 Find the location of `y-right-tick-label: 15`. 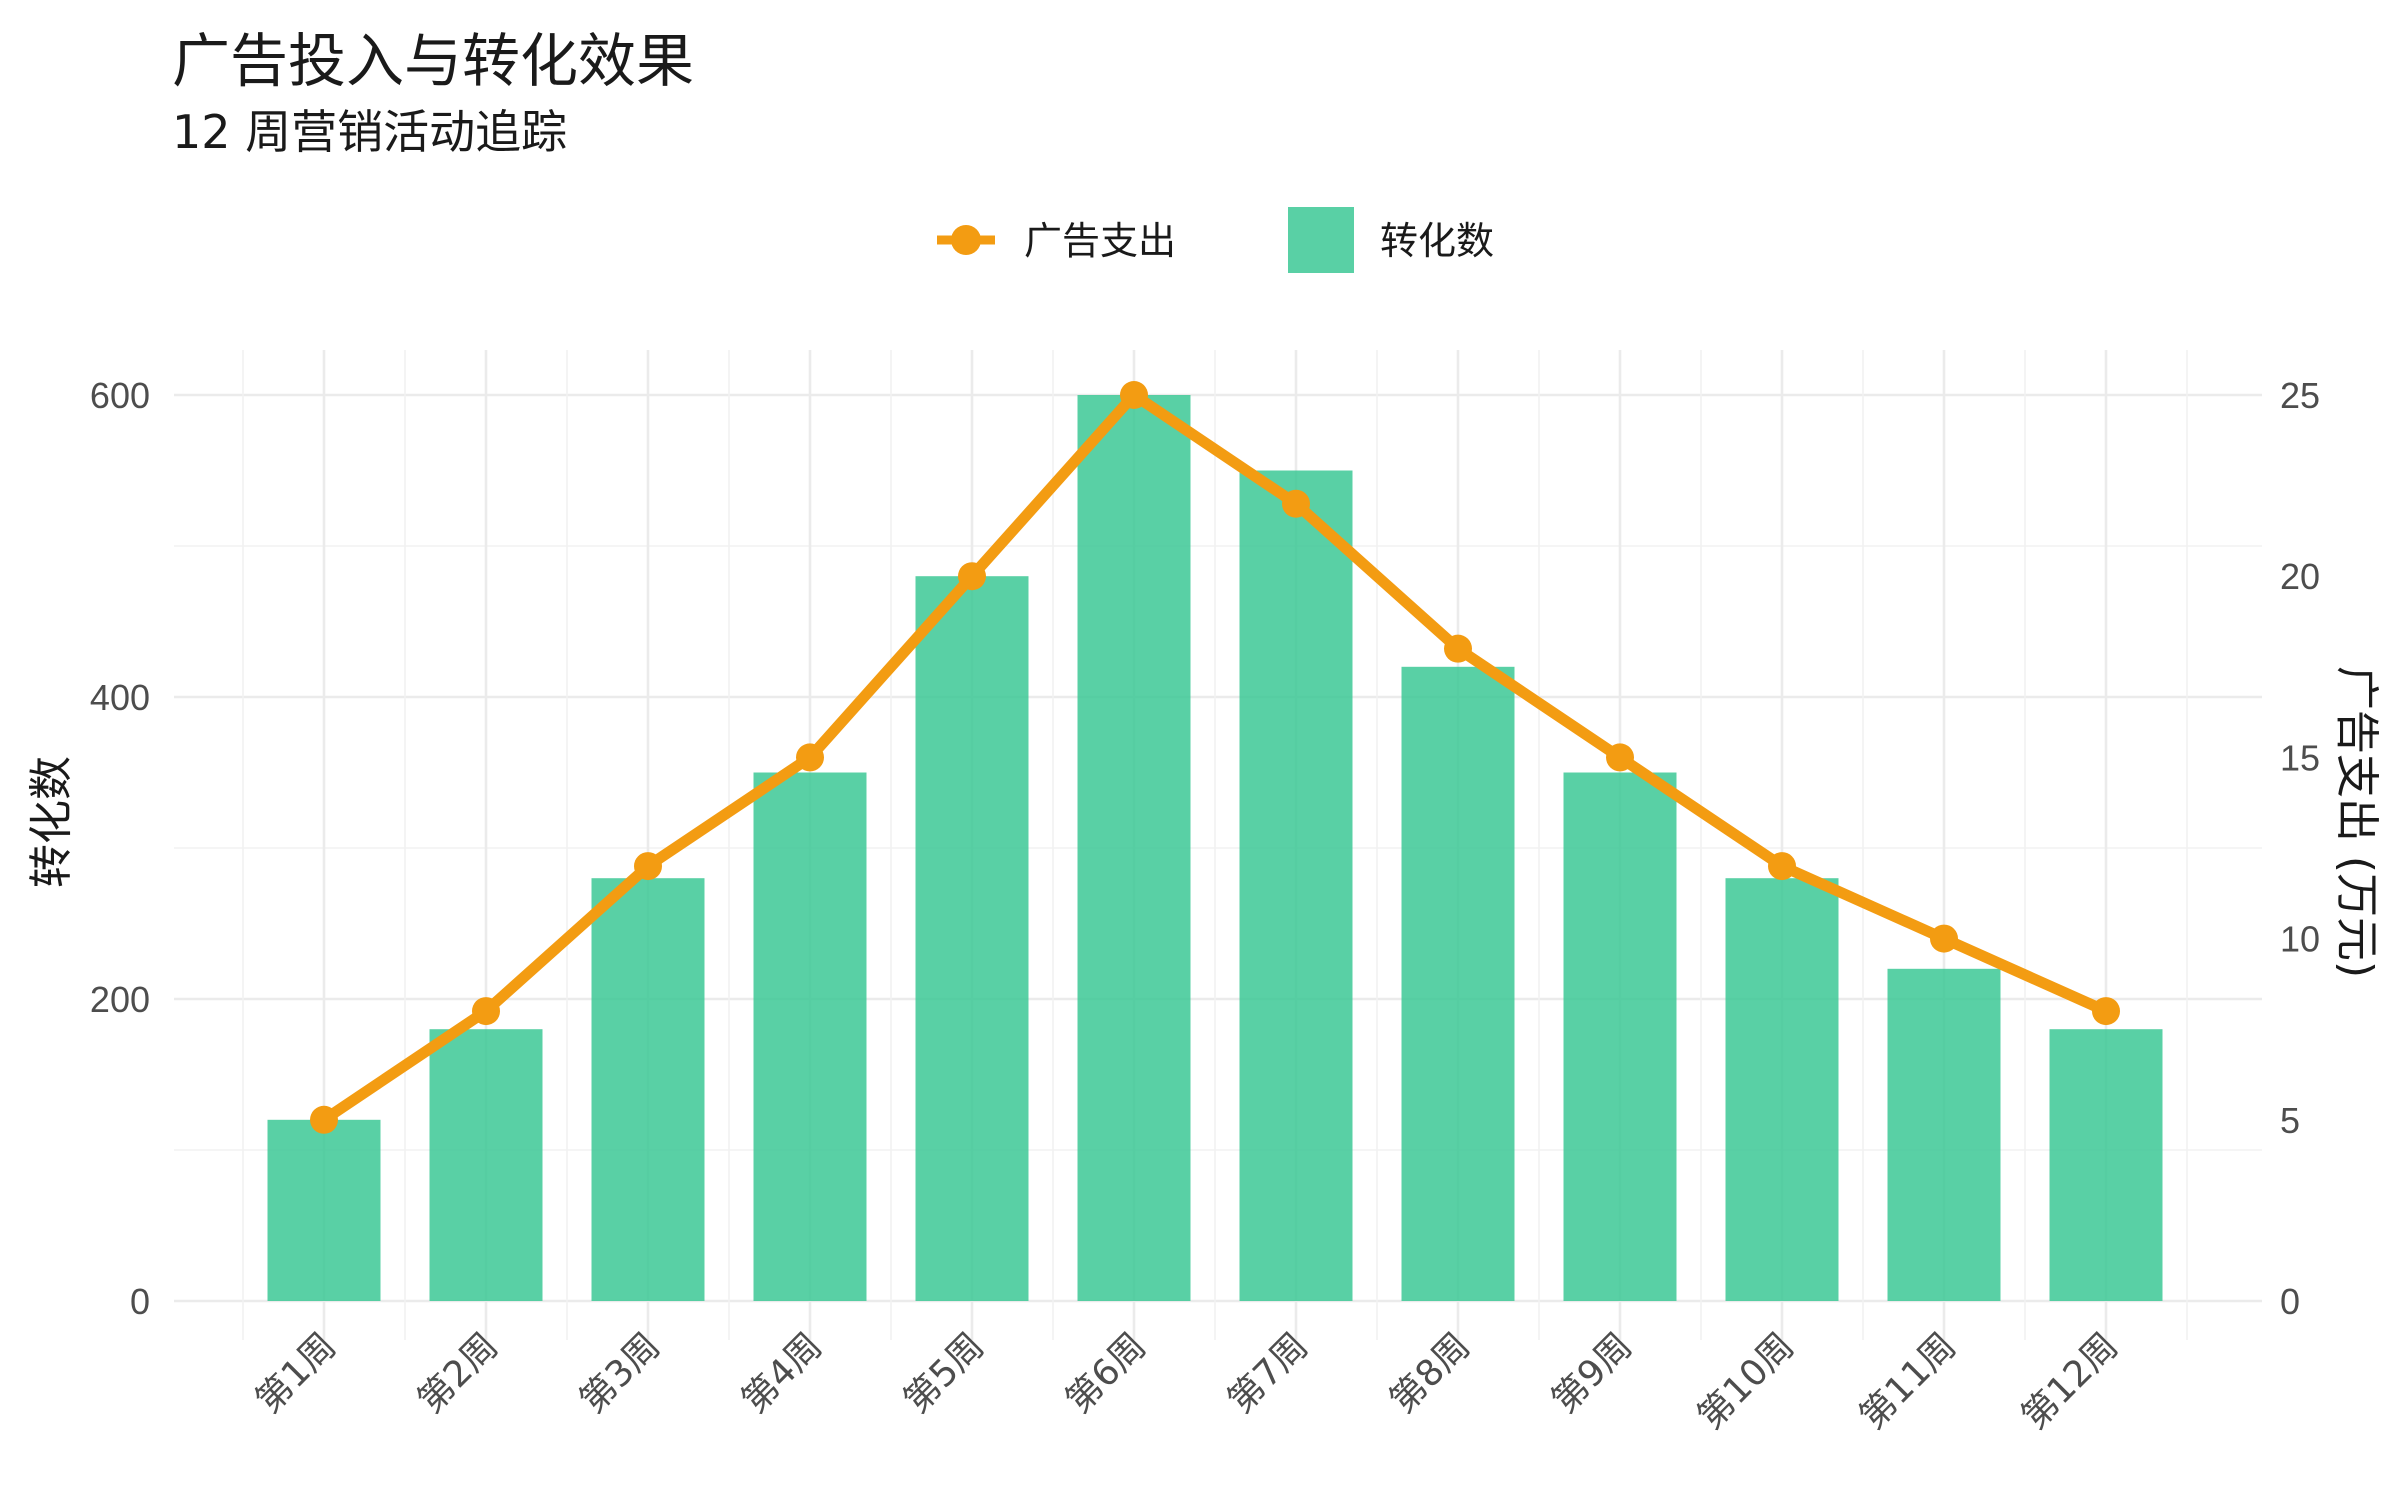

y-right-tick-label: 15 is located at coordinates (2300, 757).